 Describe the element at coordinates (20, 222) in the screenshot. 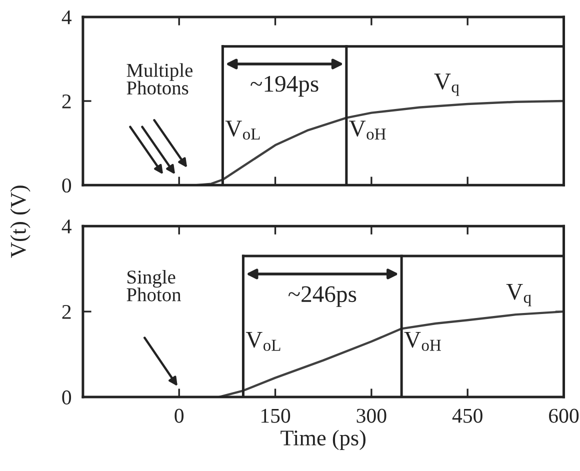

I see `y-axis-title: V(t) (V)` at that location.